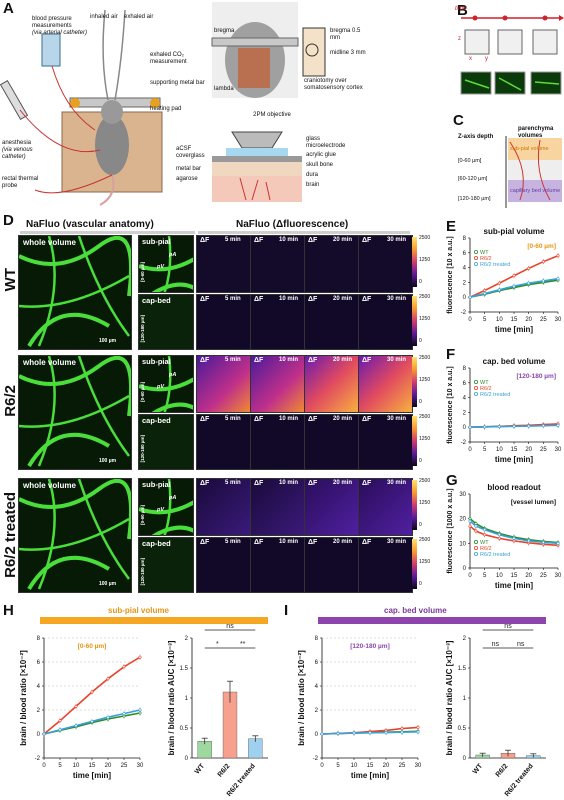 This screenshot has width=564, height=800. I want to click on subpial-image: sub-pial [0-60 µm] pA pV, so click(166, 384).